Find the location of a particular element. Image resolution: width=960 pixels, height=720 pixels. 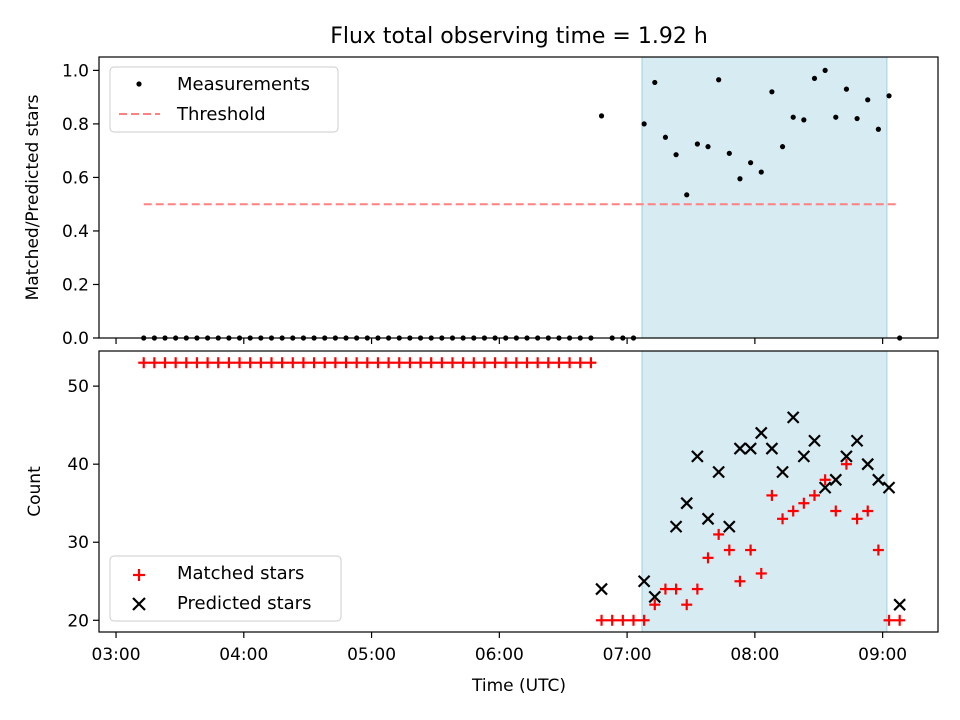

legend: Measurements Threshold is located at coordinates (224, 99).